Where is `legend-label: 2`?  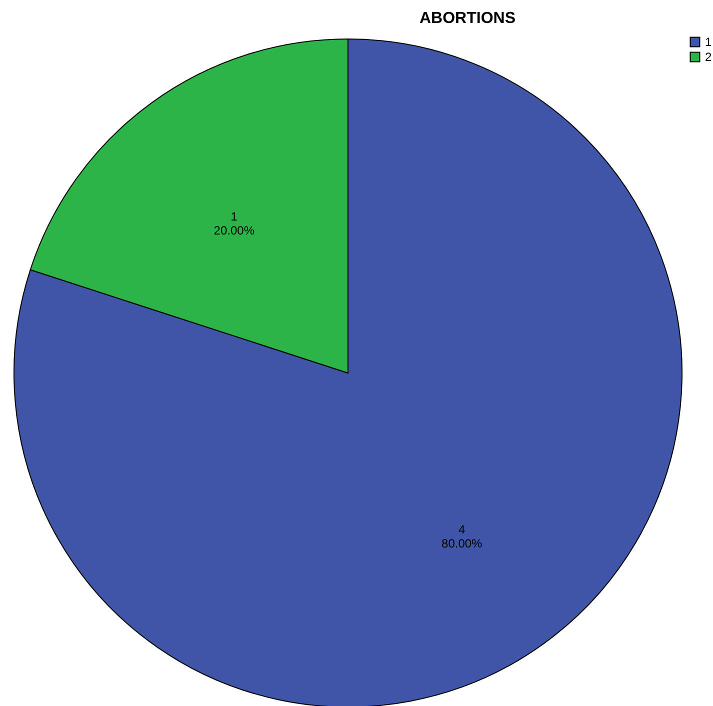
legend-label: 2 is located at coordinates (708, 57).